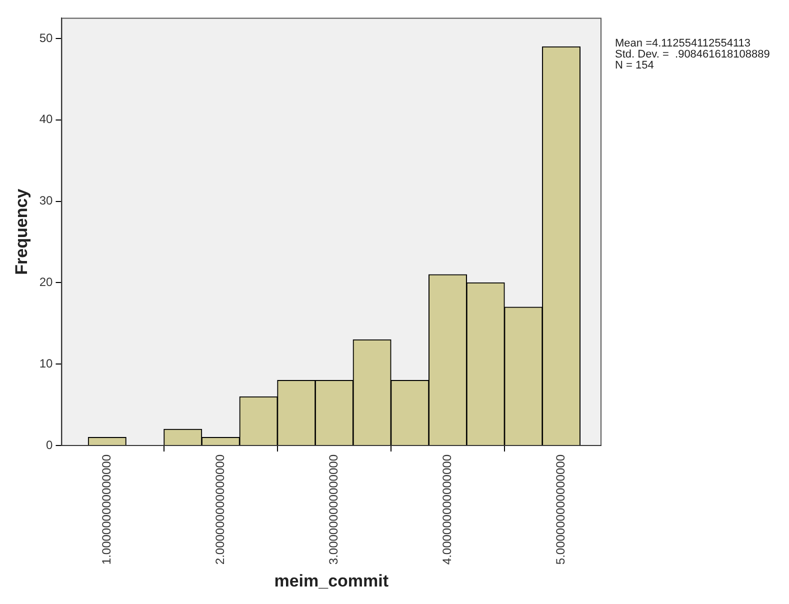 Image resolution: width=789 pixels, height=604 pixels. What do you see at coordinates (106, 509) in the screenshot?
I see `x-tick-label: 1.000000000000000` at bounding box center [106, 509].